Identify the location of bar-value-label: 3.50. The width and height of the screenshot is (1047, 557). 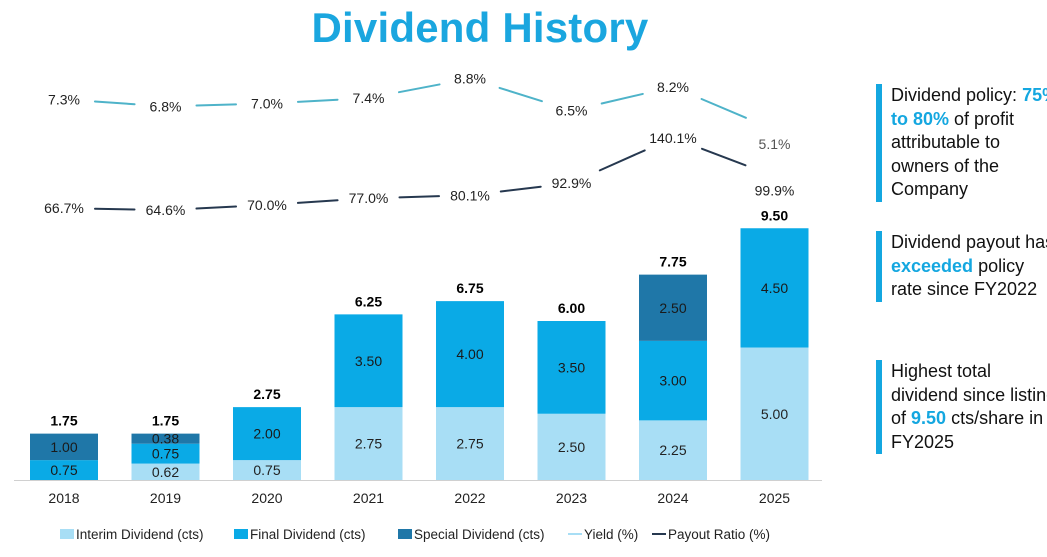
(571, 367).